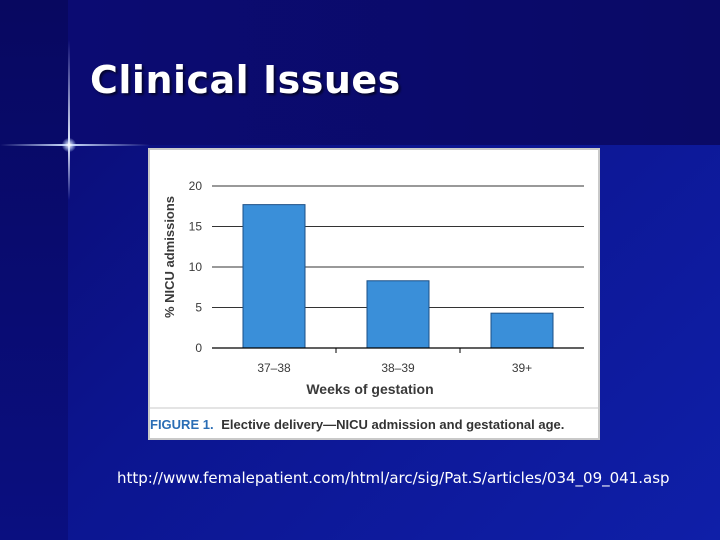 The image size is (720, 540). What do you see at coordinates (169, 257) in the screenshot?
I see `y-axis-label: % NICU admissions` at bounding box center [169, 257].